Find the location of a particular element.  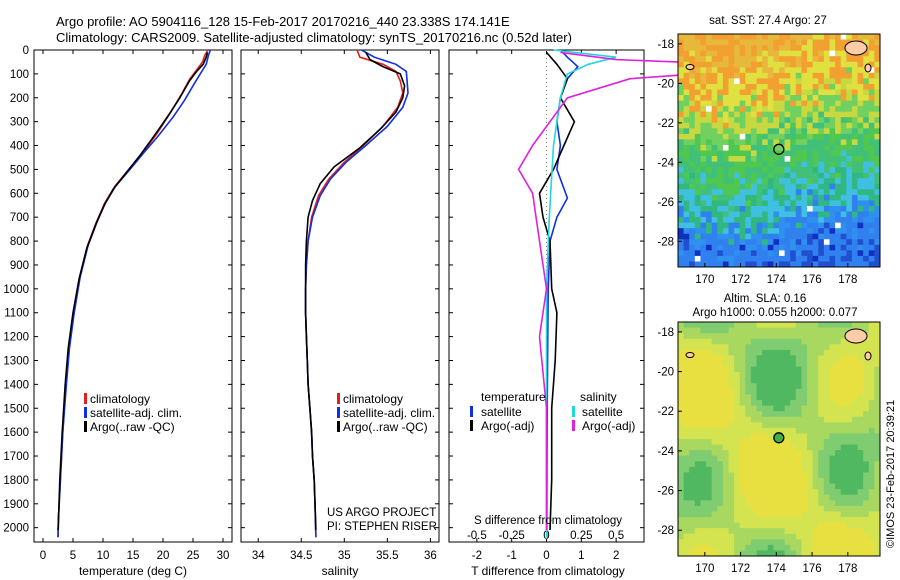

legend-label-t-satellite: satellite is located at coordinates (501, 412).